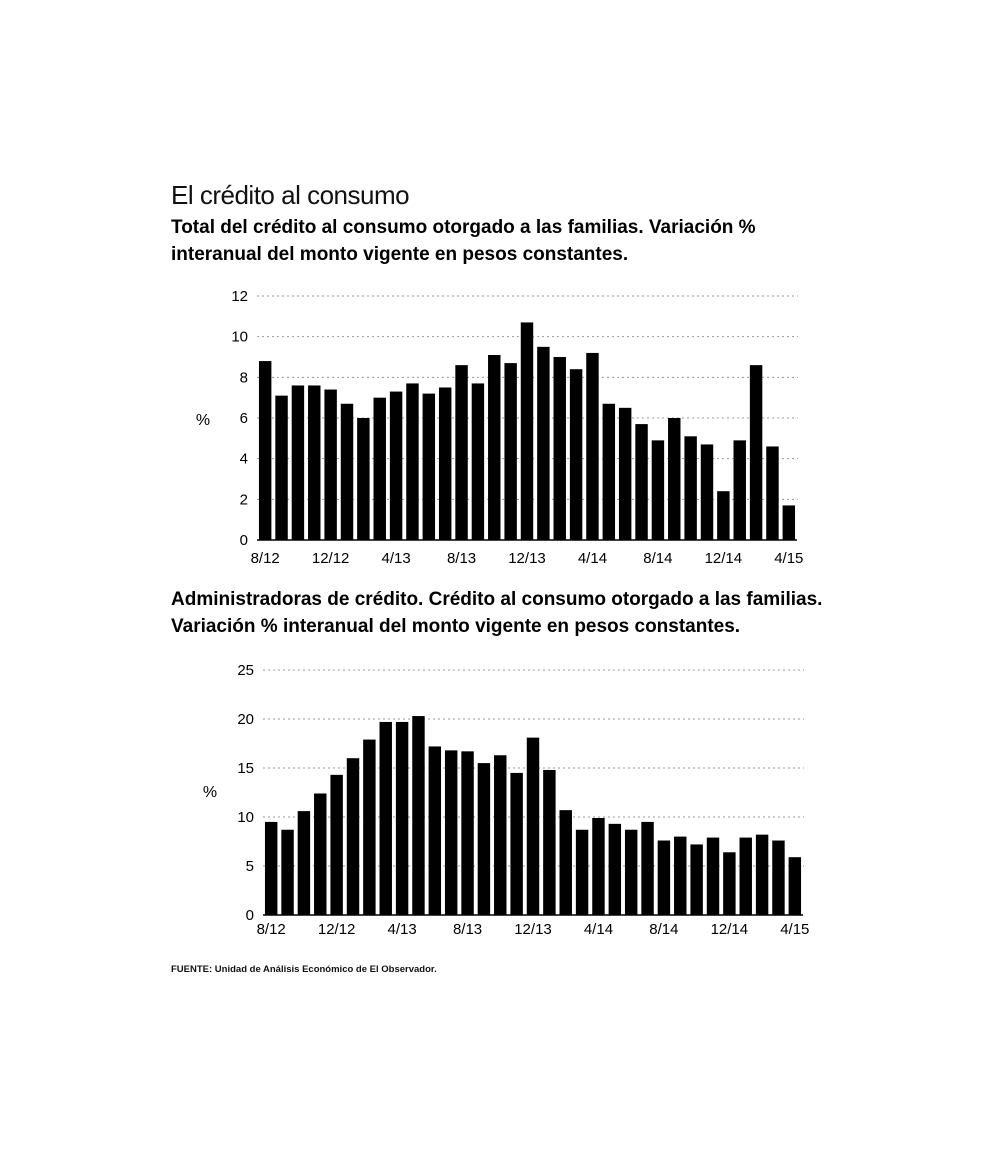 The height and width of the screenshot is (1173, 1000). What do you see at coordinates (331, 558) in the screenshot?
I see `chart-1-x-tick-label: 12/12` at bounding box center [331, 558].